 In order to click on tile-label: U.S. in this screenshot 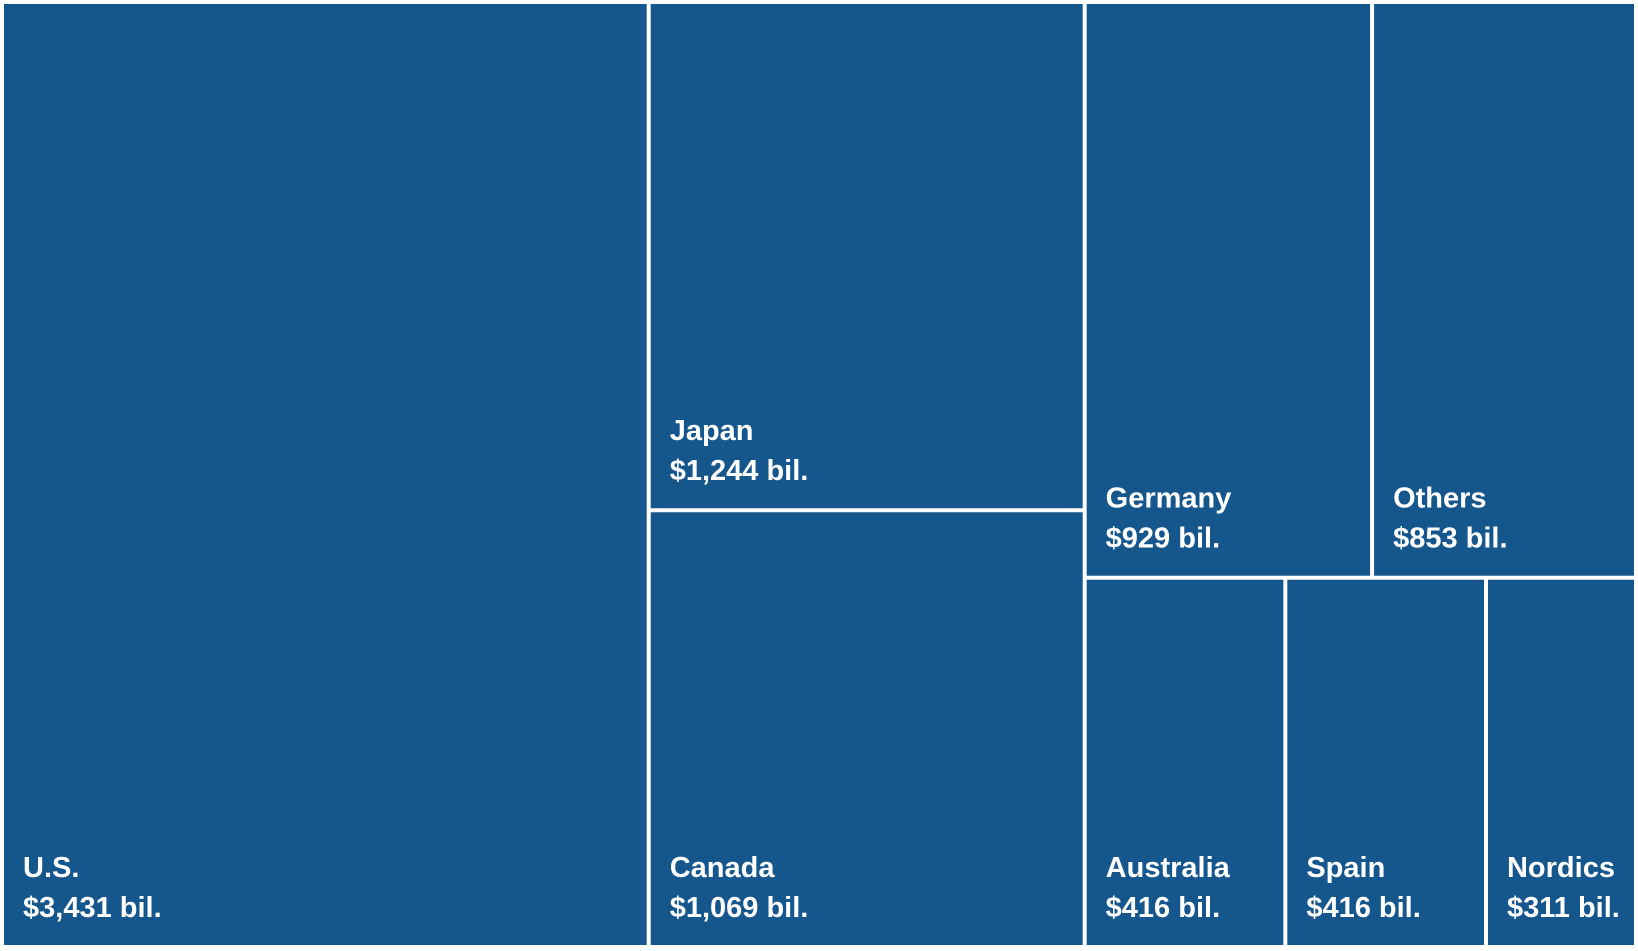, I will do `click(51, 868)`.